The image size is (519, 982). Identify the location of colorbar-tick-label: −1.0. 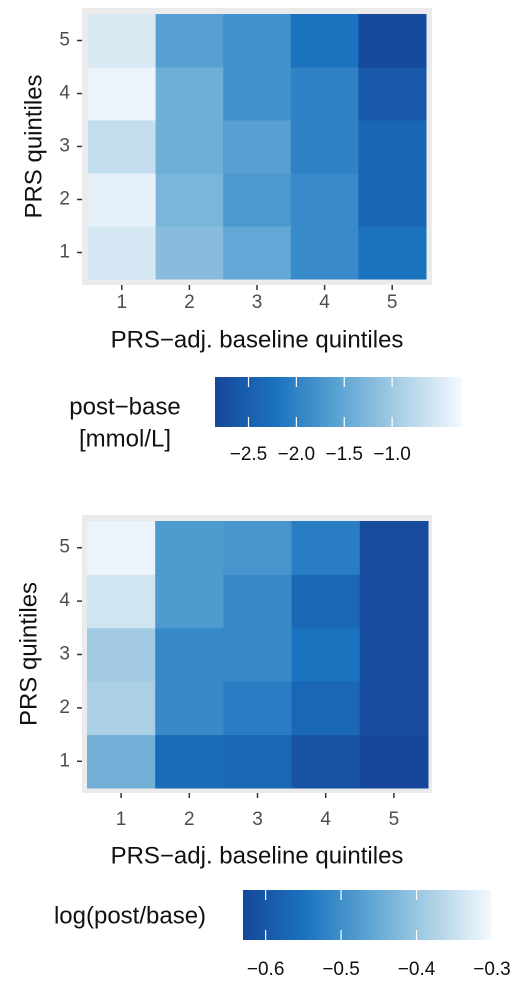
(392, 454).